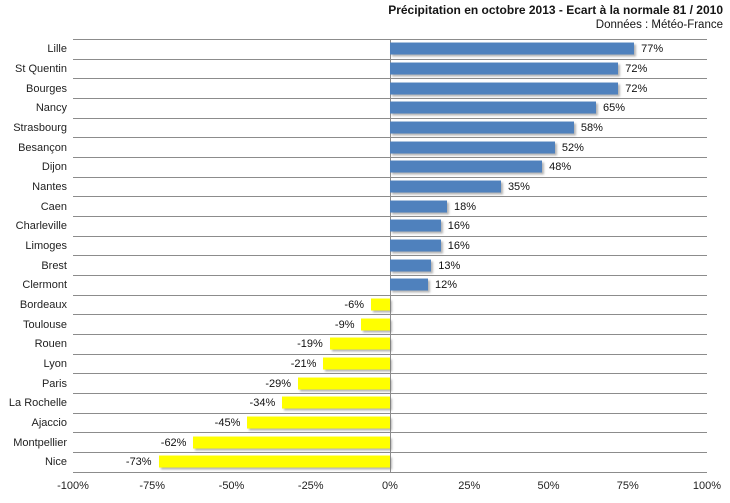 Image resolution: width=730 pixels, height=503 pixels. What do you see at coordinates (44, 324) in the screenshot?
I see `category-label: Toulouse` at bounding box center [44, 324].